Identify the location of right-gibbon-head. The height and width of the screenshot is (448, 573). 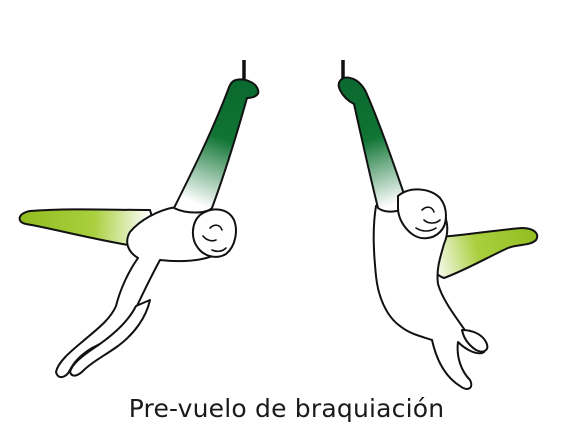
(422, 214).